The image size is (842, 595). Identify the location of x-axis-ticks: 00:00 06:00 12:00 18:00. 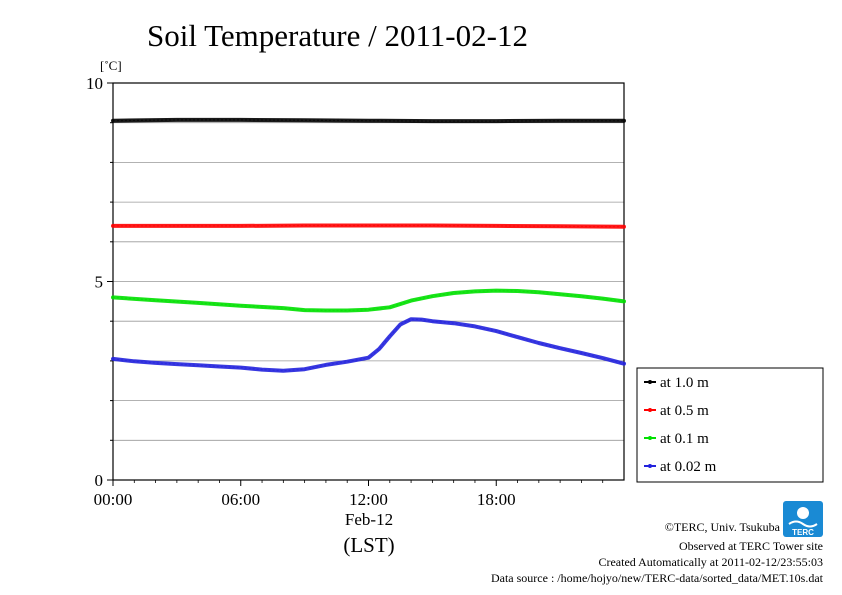
(349, 494).